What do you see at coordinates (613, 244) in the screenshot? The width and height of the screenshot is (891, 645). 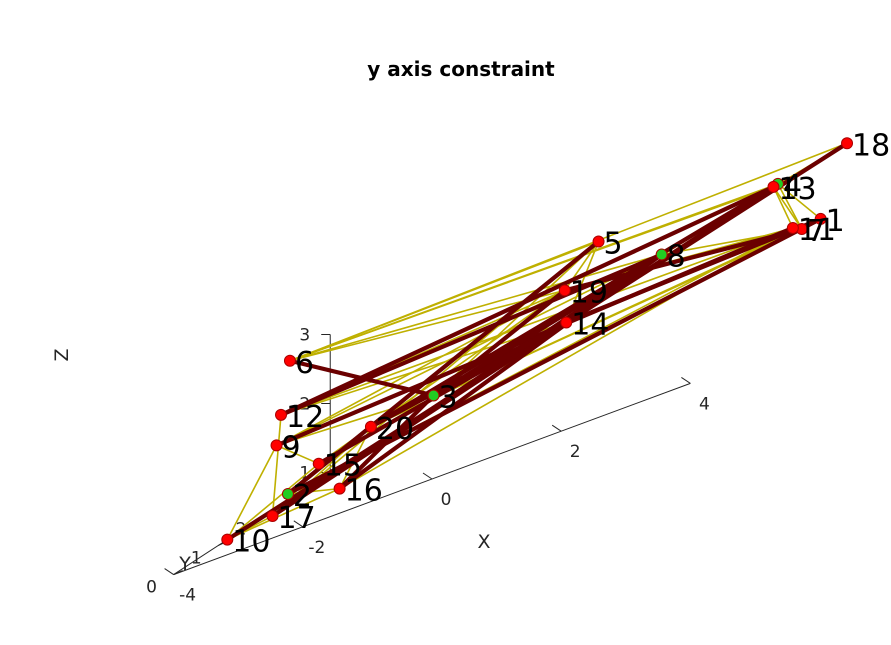 I see `node-label-5: 5` at bounding box center [613, 244].